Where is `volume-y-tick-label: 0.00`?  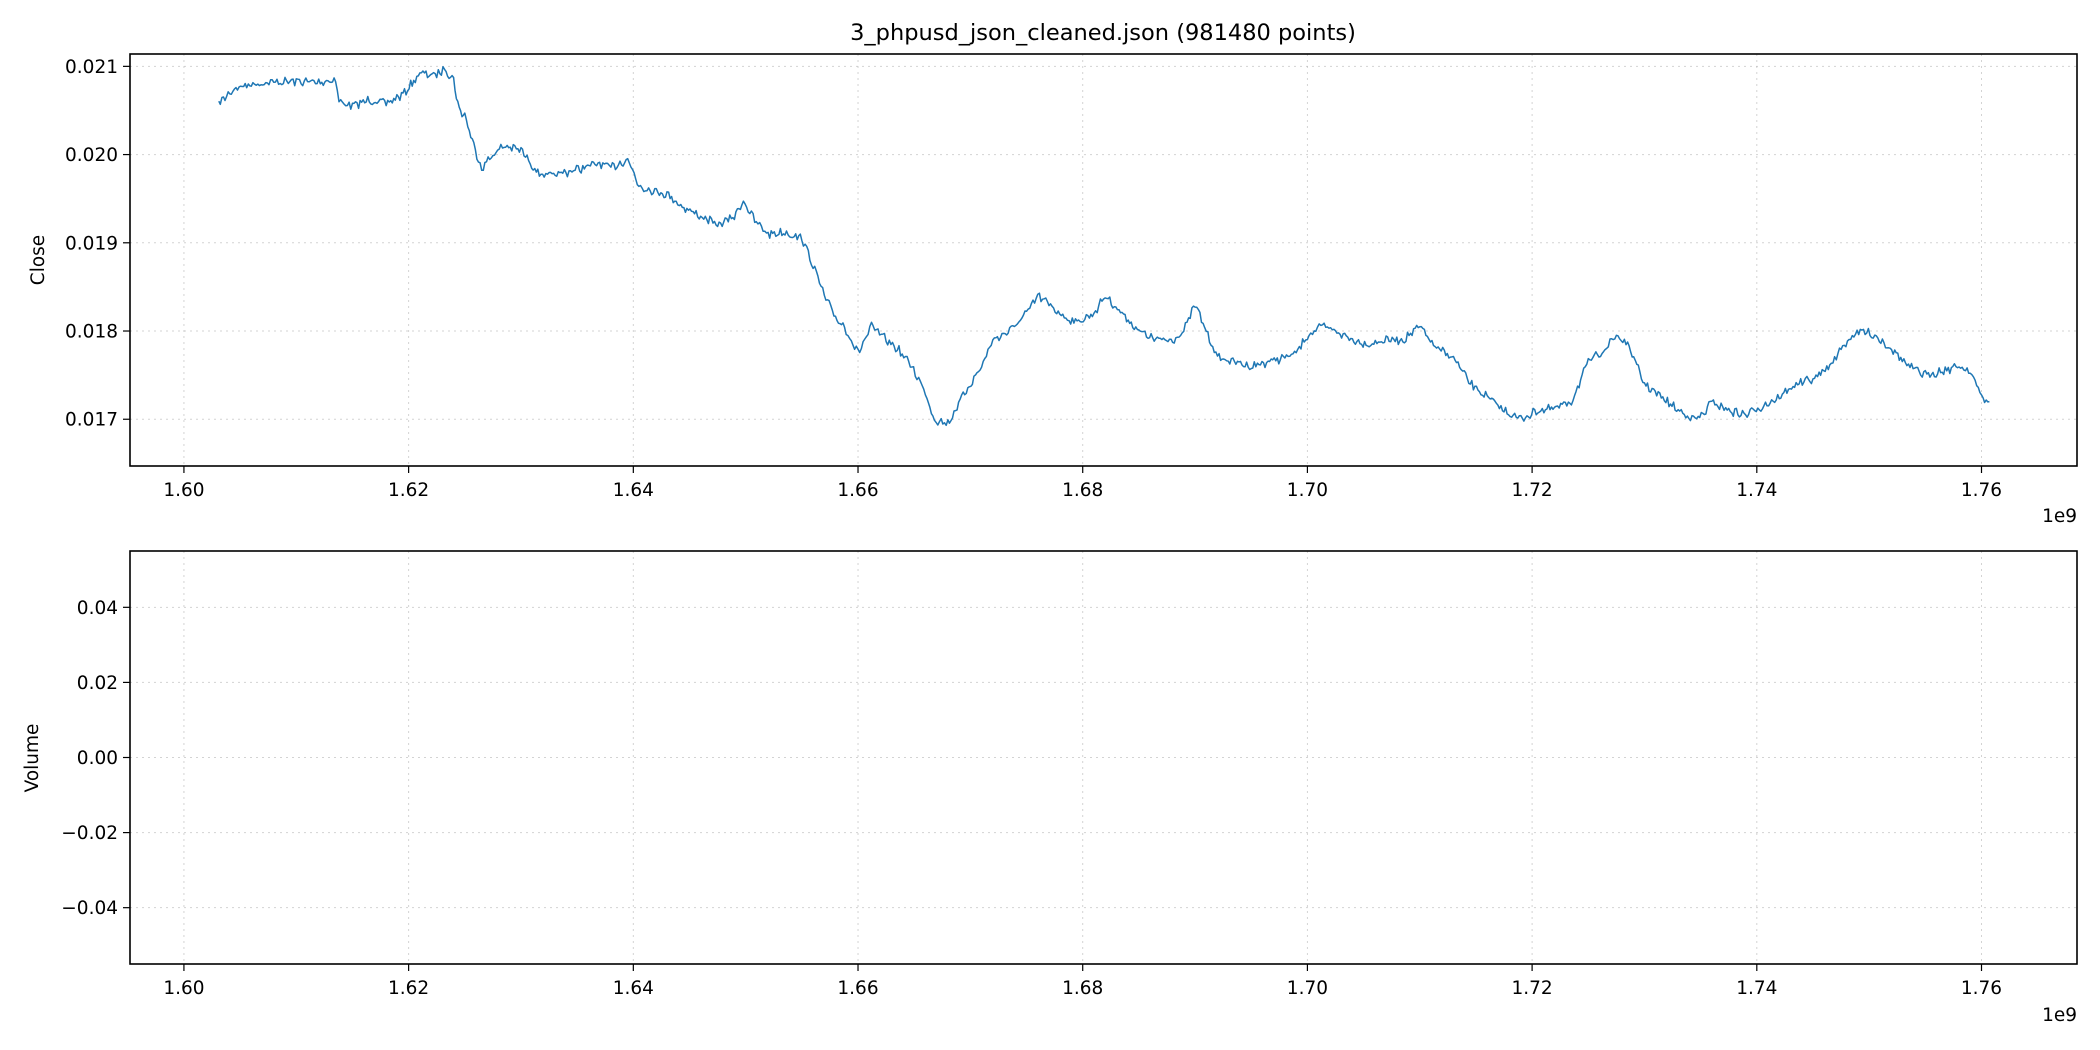 volume-y-tick-label: 0.00 is located at coordinates (97, 758).